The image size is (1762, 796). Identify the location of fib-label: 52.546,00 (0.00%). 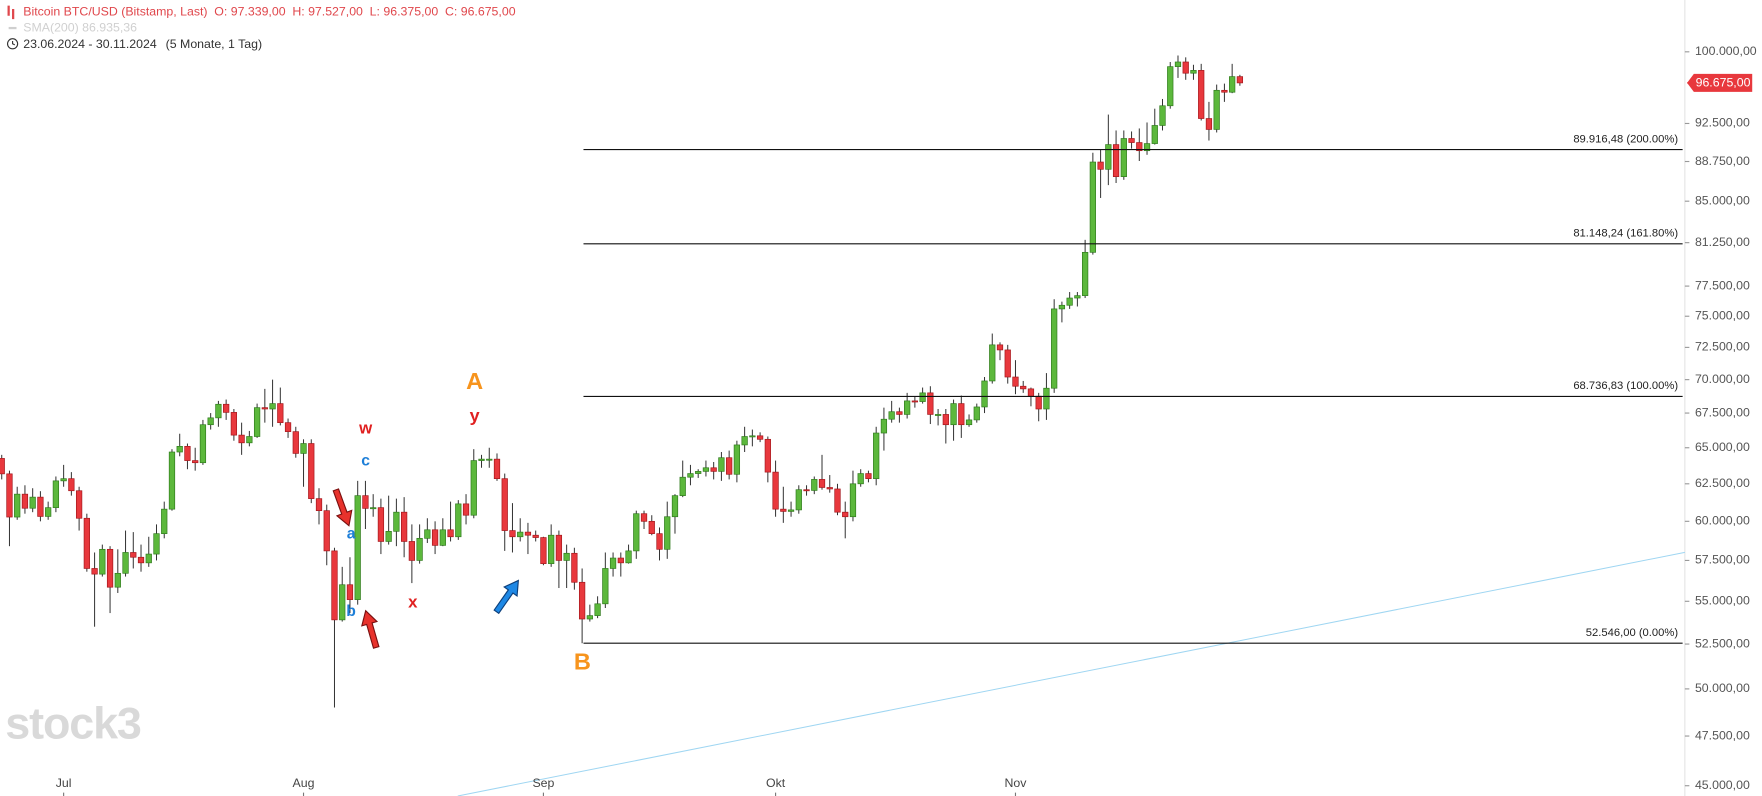
(1632, 633).